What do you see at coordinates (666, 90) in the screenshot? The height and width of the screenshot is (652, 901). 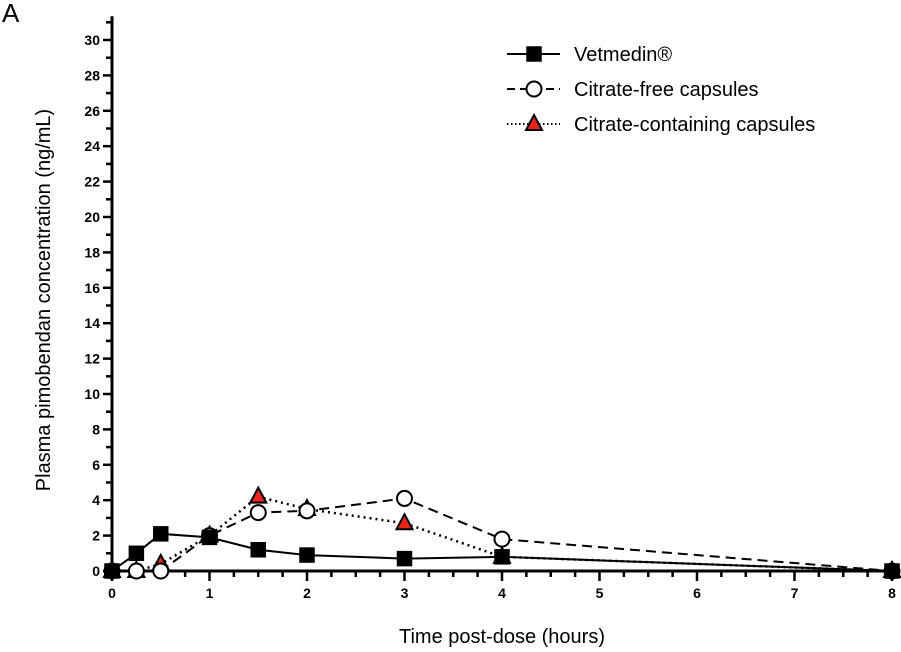 I see `legend-label: Citrate-free capsules` at bounding box center [666, 90].